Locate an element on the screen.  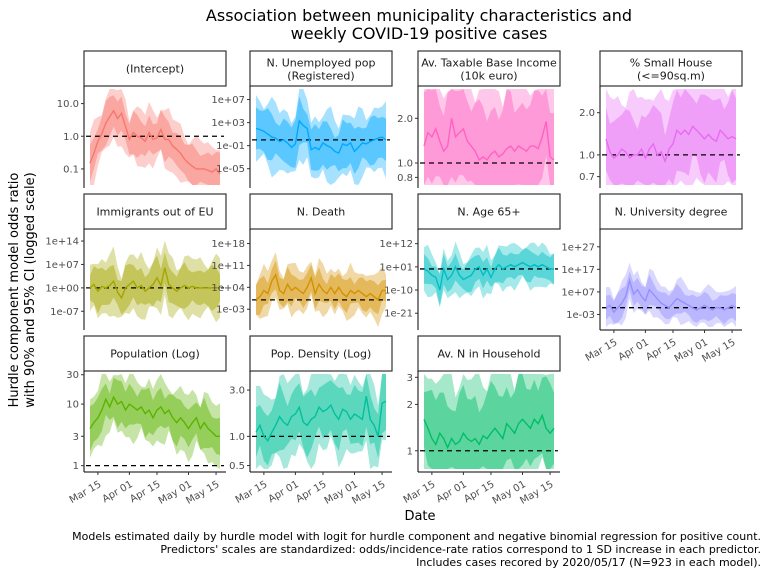
y-tick-label: 1e-01 is located at coordinates (230, 146).